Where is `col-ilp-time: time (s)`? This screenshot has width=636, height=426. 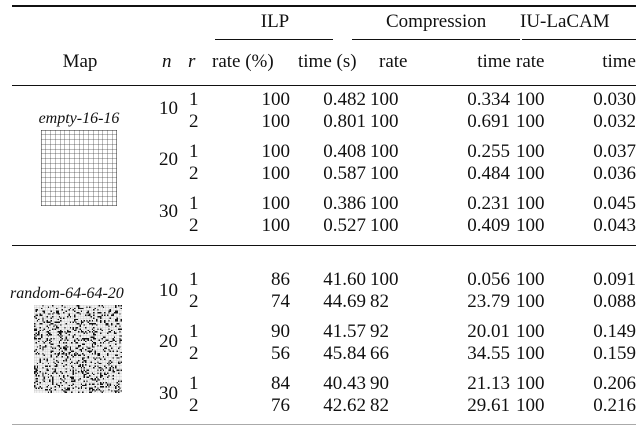 col-ilp-time: time (s) is located at coordinates (327, 61).